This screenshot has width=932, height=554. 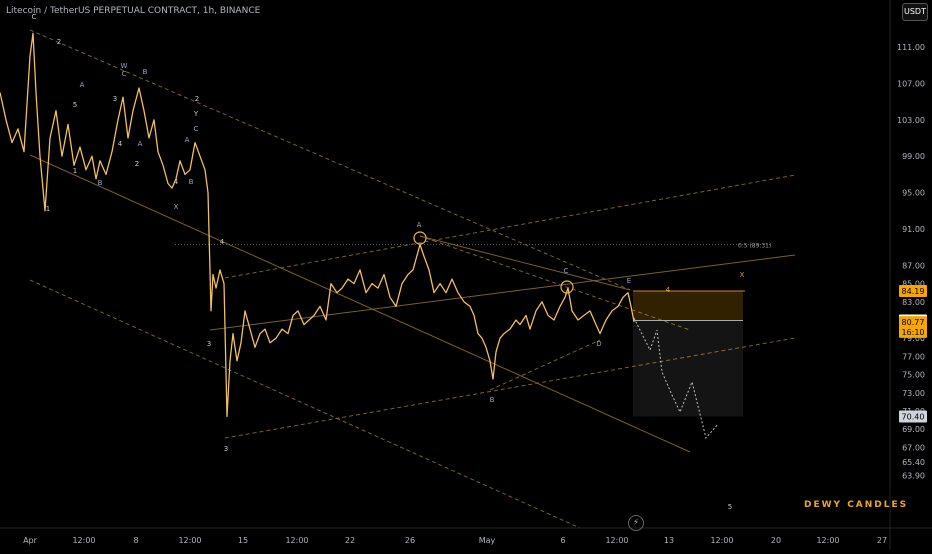 I want to click on wave-label: D, so click(x=598, y=344).